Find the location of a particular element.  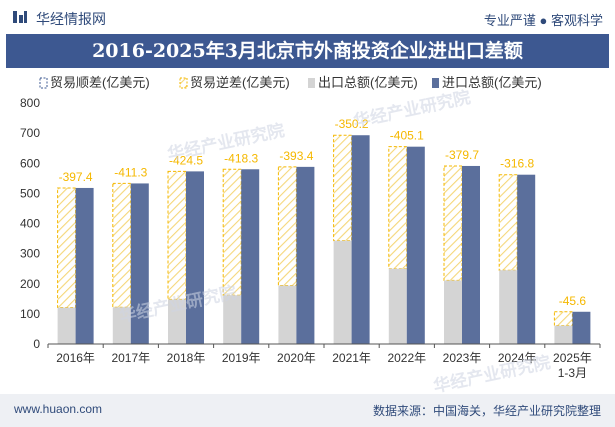

chart-legend: 贸易顺差(亿美元) 贸易逆差(亿美元) 出口总额(亿美元) 进口总额(亿美元) is located at coordinates (290, 82).